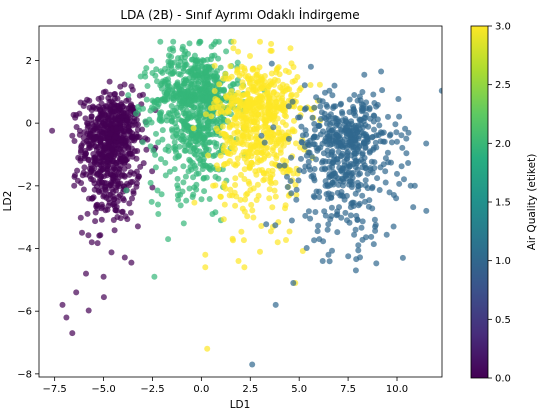  Describe the element at coordinates (24, 312) in the screenshot. I see `y-tick-label: −6` at that location.